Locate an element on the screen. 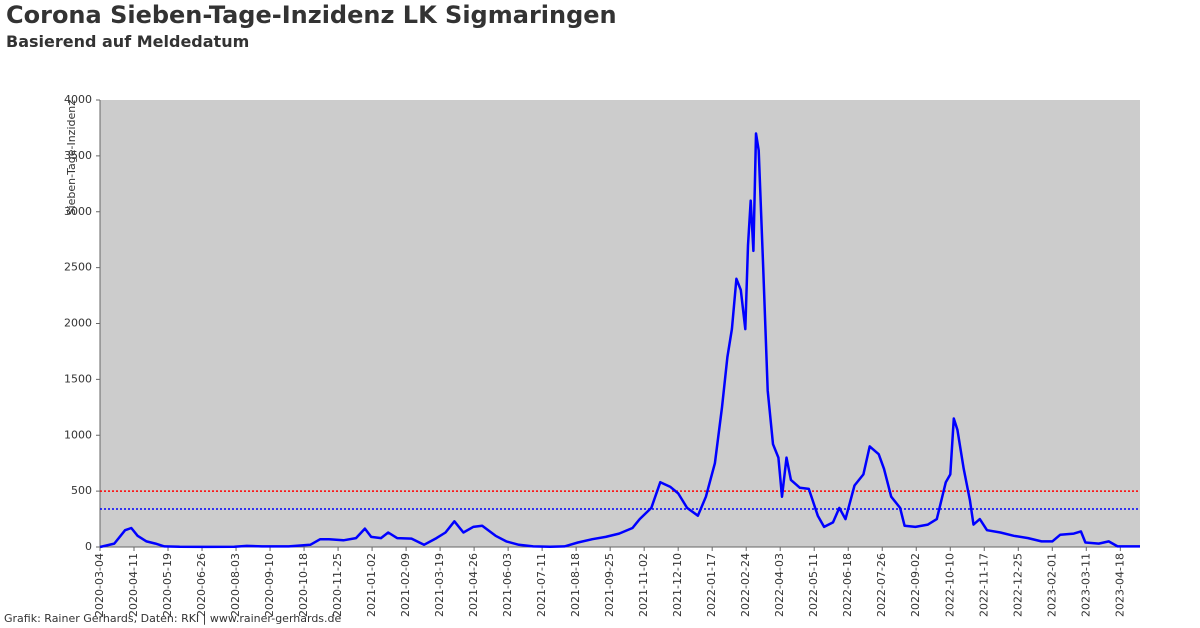 This screenshot has height=628, width=1200. y-axis-label: Sieben-Tage-Inzidenz is located at coordinates (71, 158).